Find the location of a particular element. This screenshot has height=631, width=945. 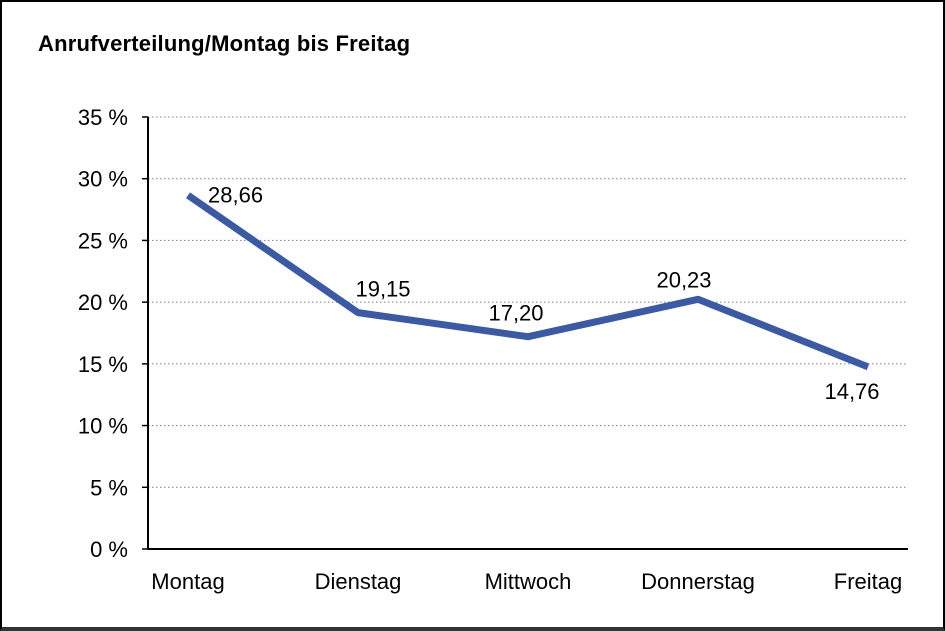

x-tick-label: Montag is located at coordinates (187, 581).